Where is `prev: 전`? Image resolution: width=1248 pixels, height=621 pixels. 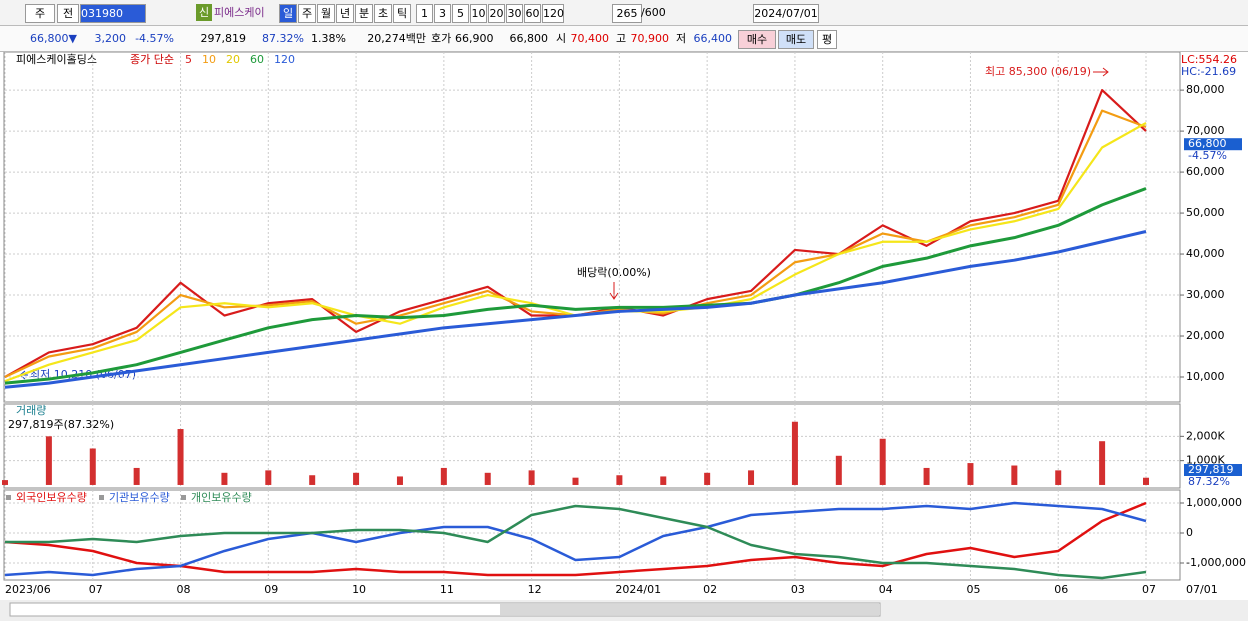 prev: 전 is located at coordinates (68, 13).